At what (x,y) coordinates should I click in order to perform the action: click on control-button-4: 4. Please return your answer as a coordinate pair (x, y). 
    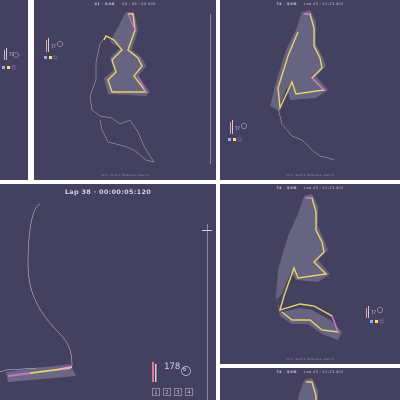
    Looking at the image, I should click on (189, 392).